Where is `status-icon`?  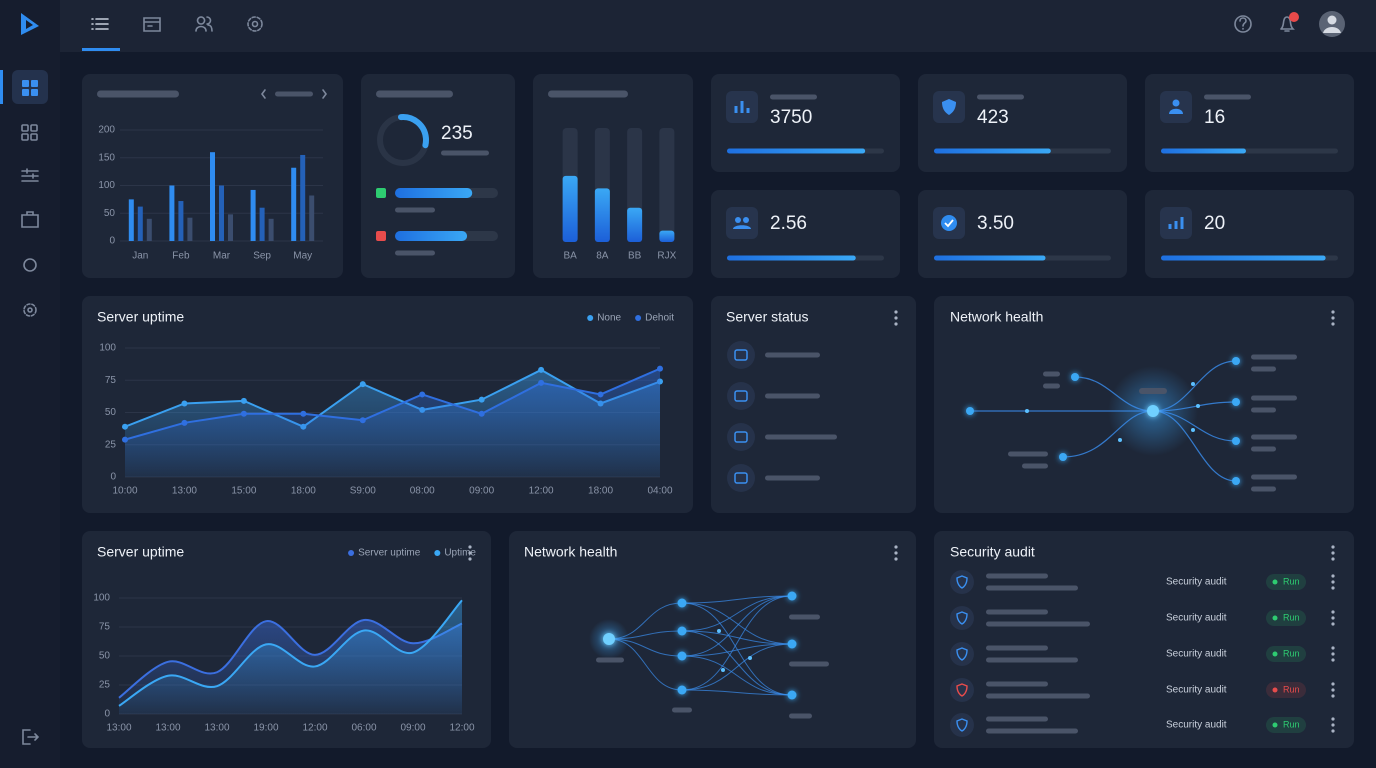 status-icon is located at coordinates (741, 478).